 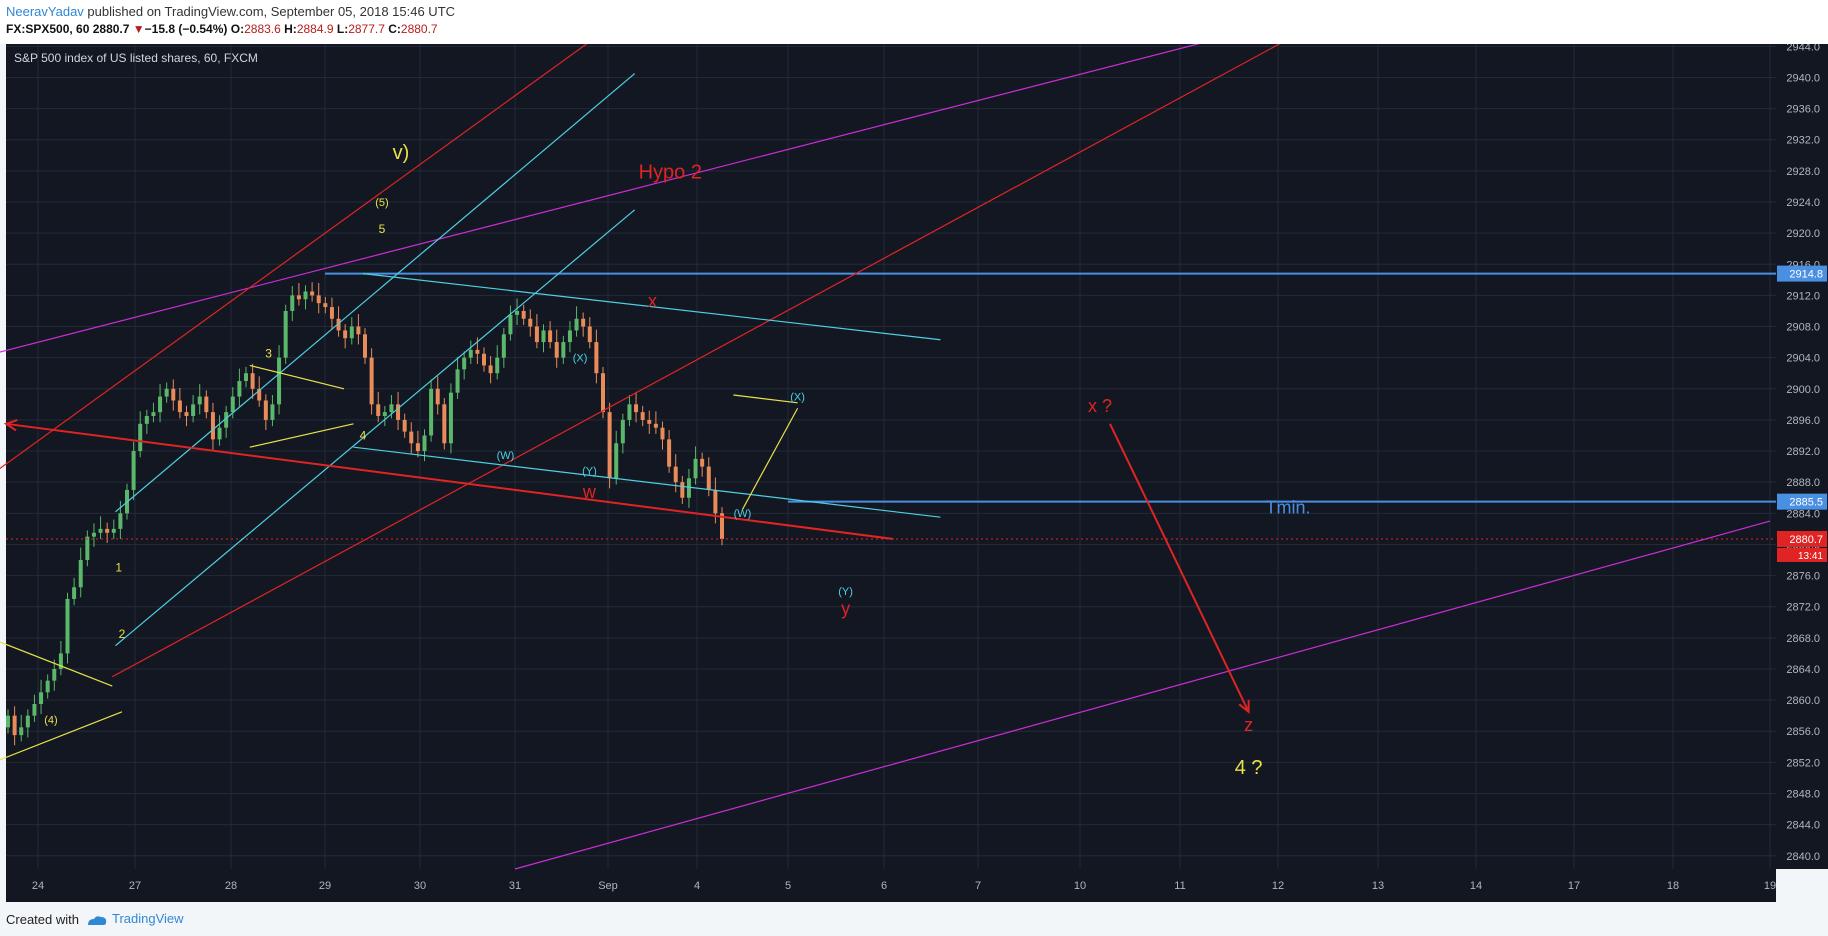 What do you see at coordinates (1803, 826) in the screenshot?
I see `price-tick-label: 2844.0` at bounding box center [1803, 826].